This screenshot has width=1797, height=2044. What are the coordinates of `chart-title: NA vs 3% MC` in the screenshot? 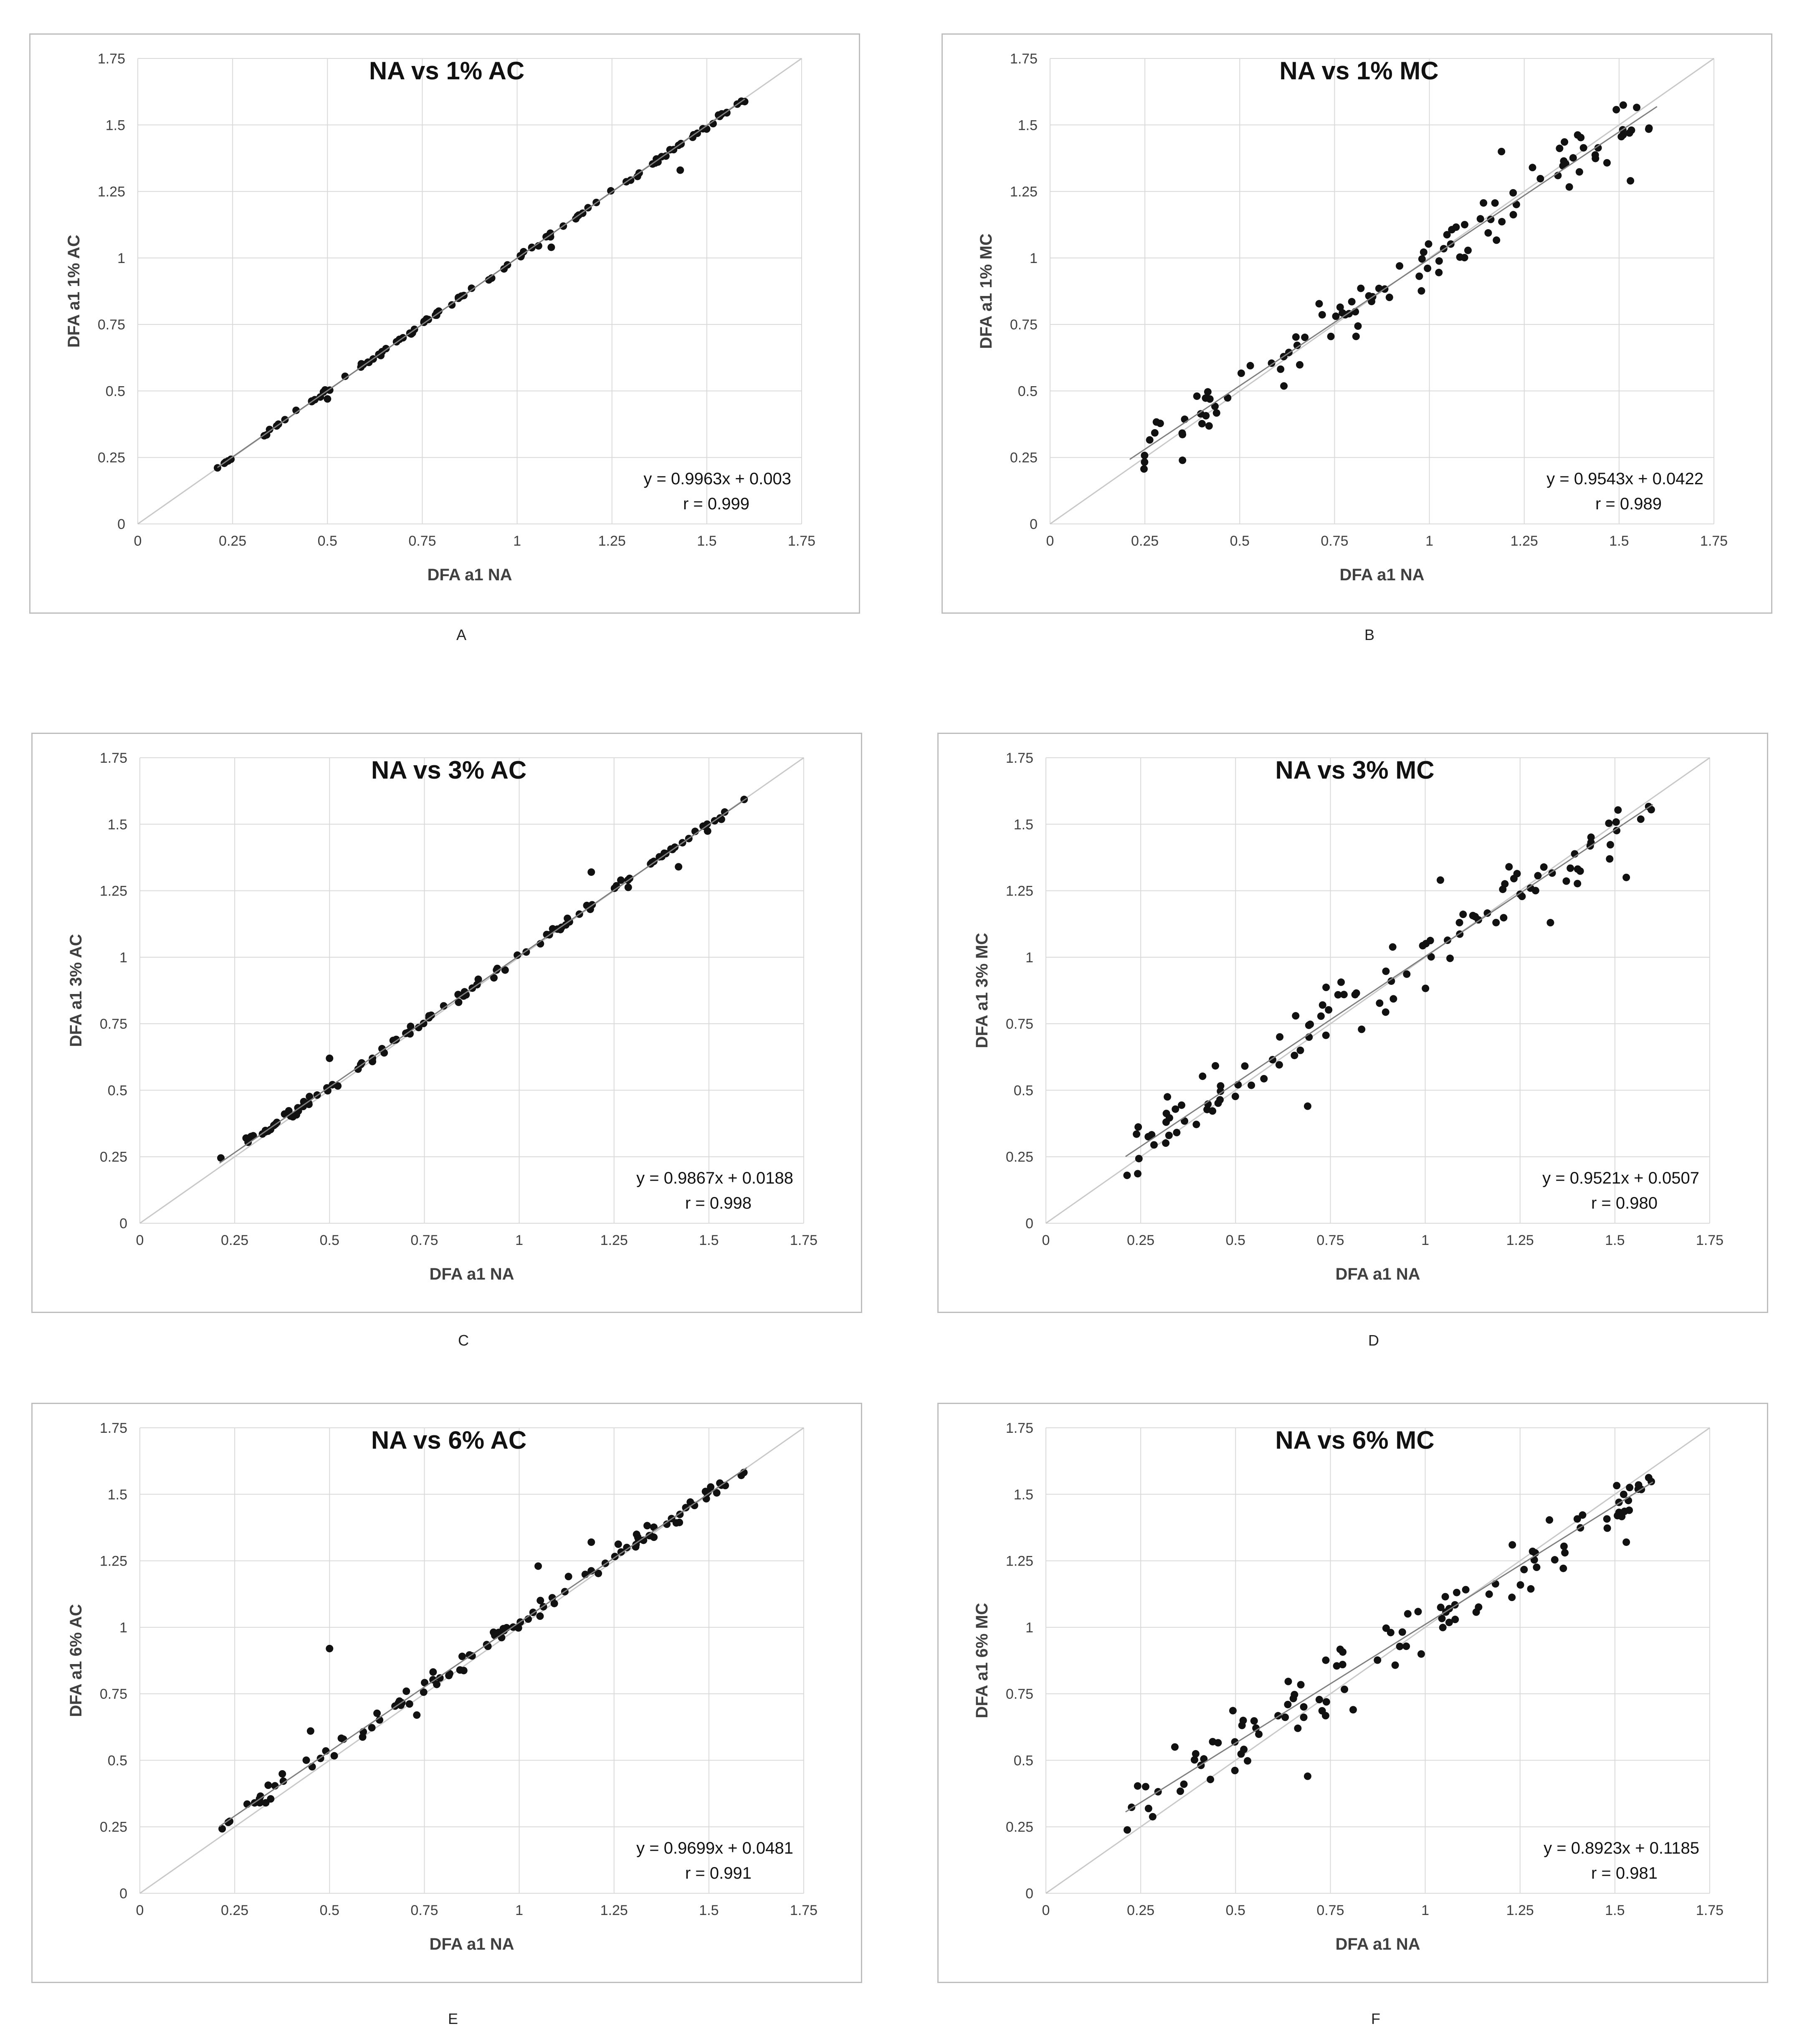 It's located at (1354, 770).